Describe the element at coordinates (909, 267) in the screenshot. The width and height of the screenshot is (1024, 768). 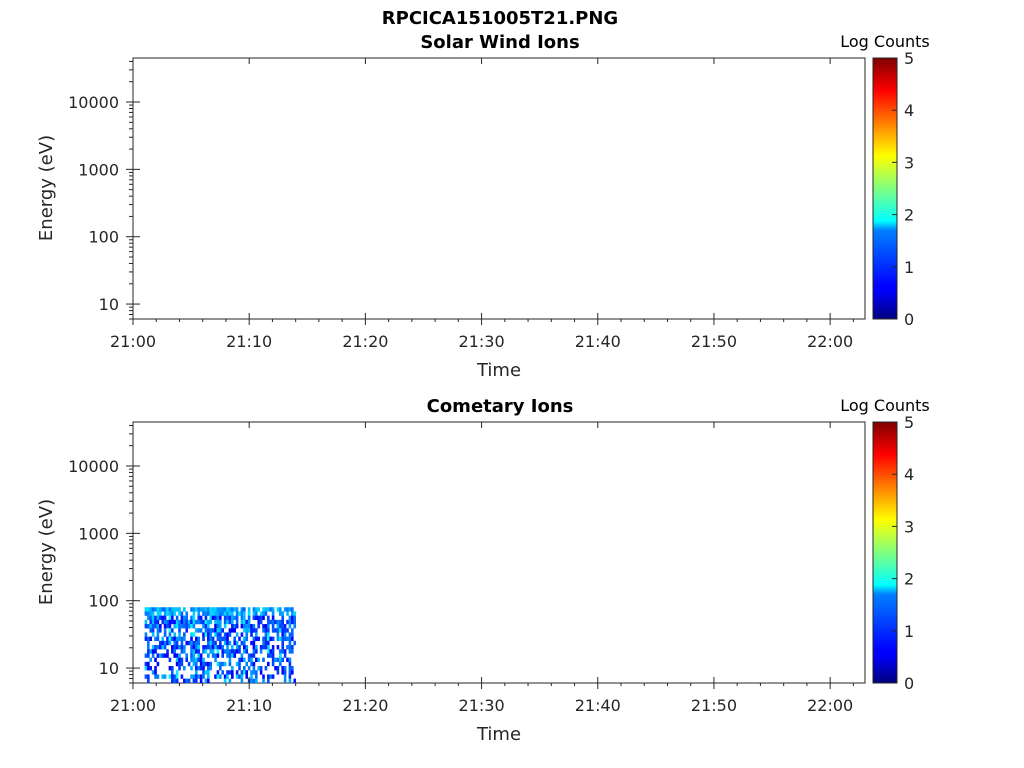
I see `colorbar-tick-label: 1` at that location.